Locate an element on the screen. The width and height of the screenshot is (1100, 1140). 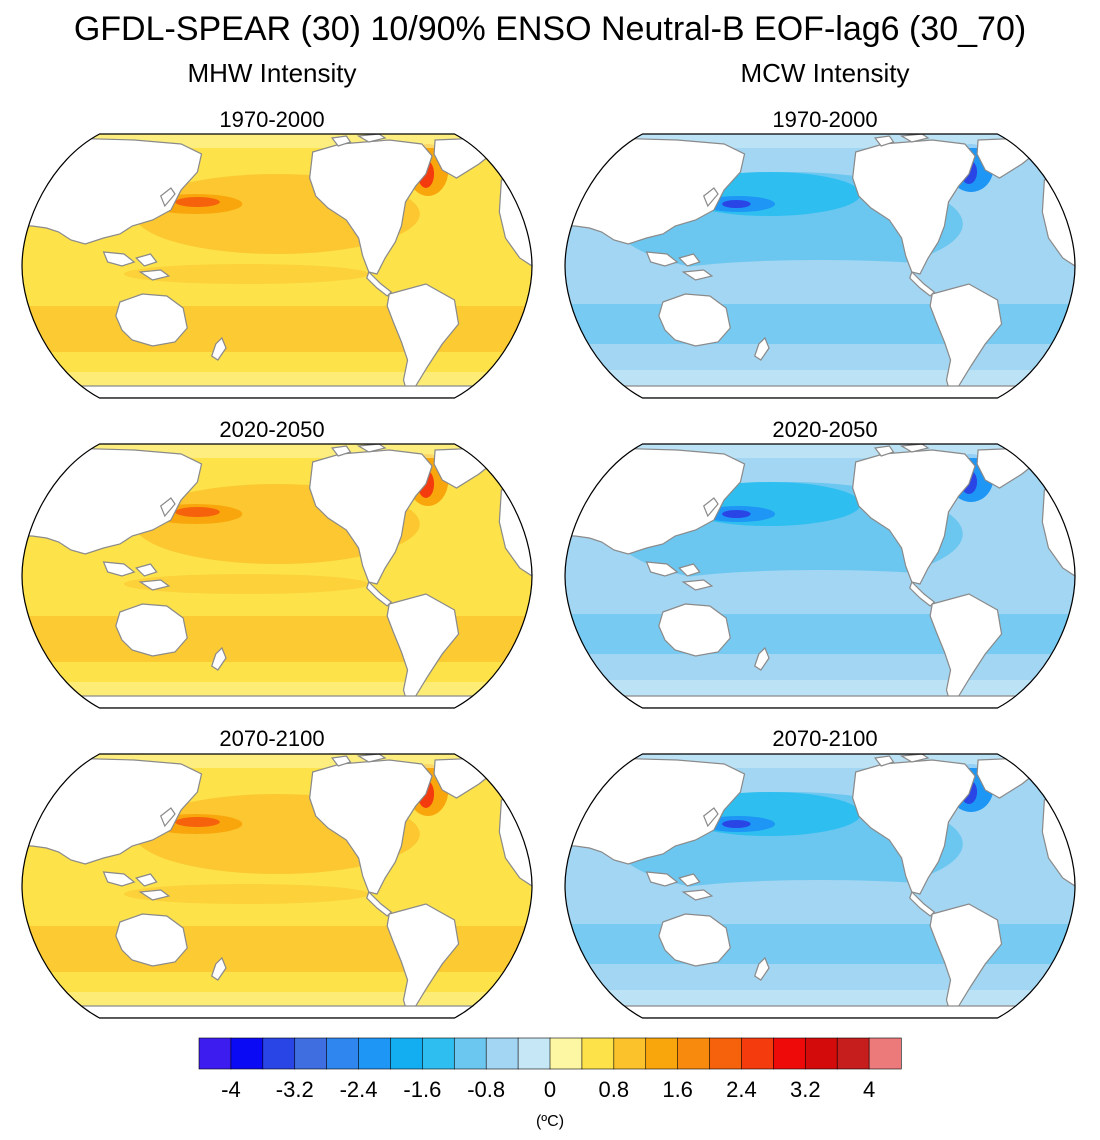
colorbar-tick-label: 3.2 is located at coordinates (805, 1089).